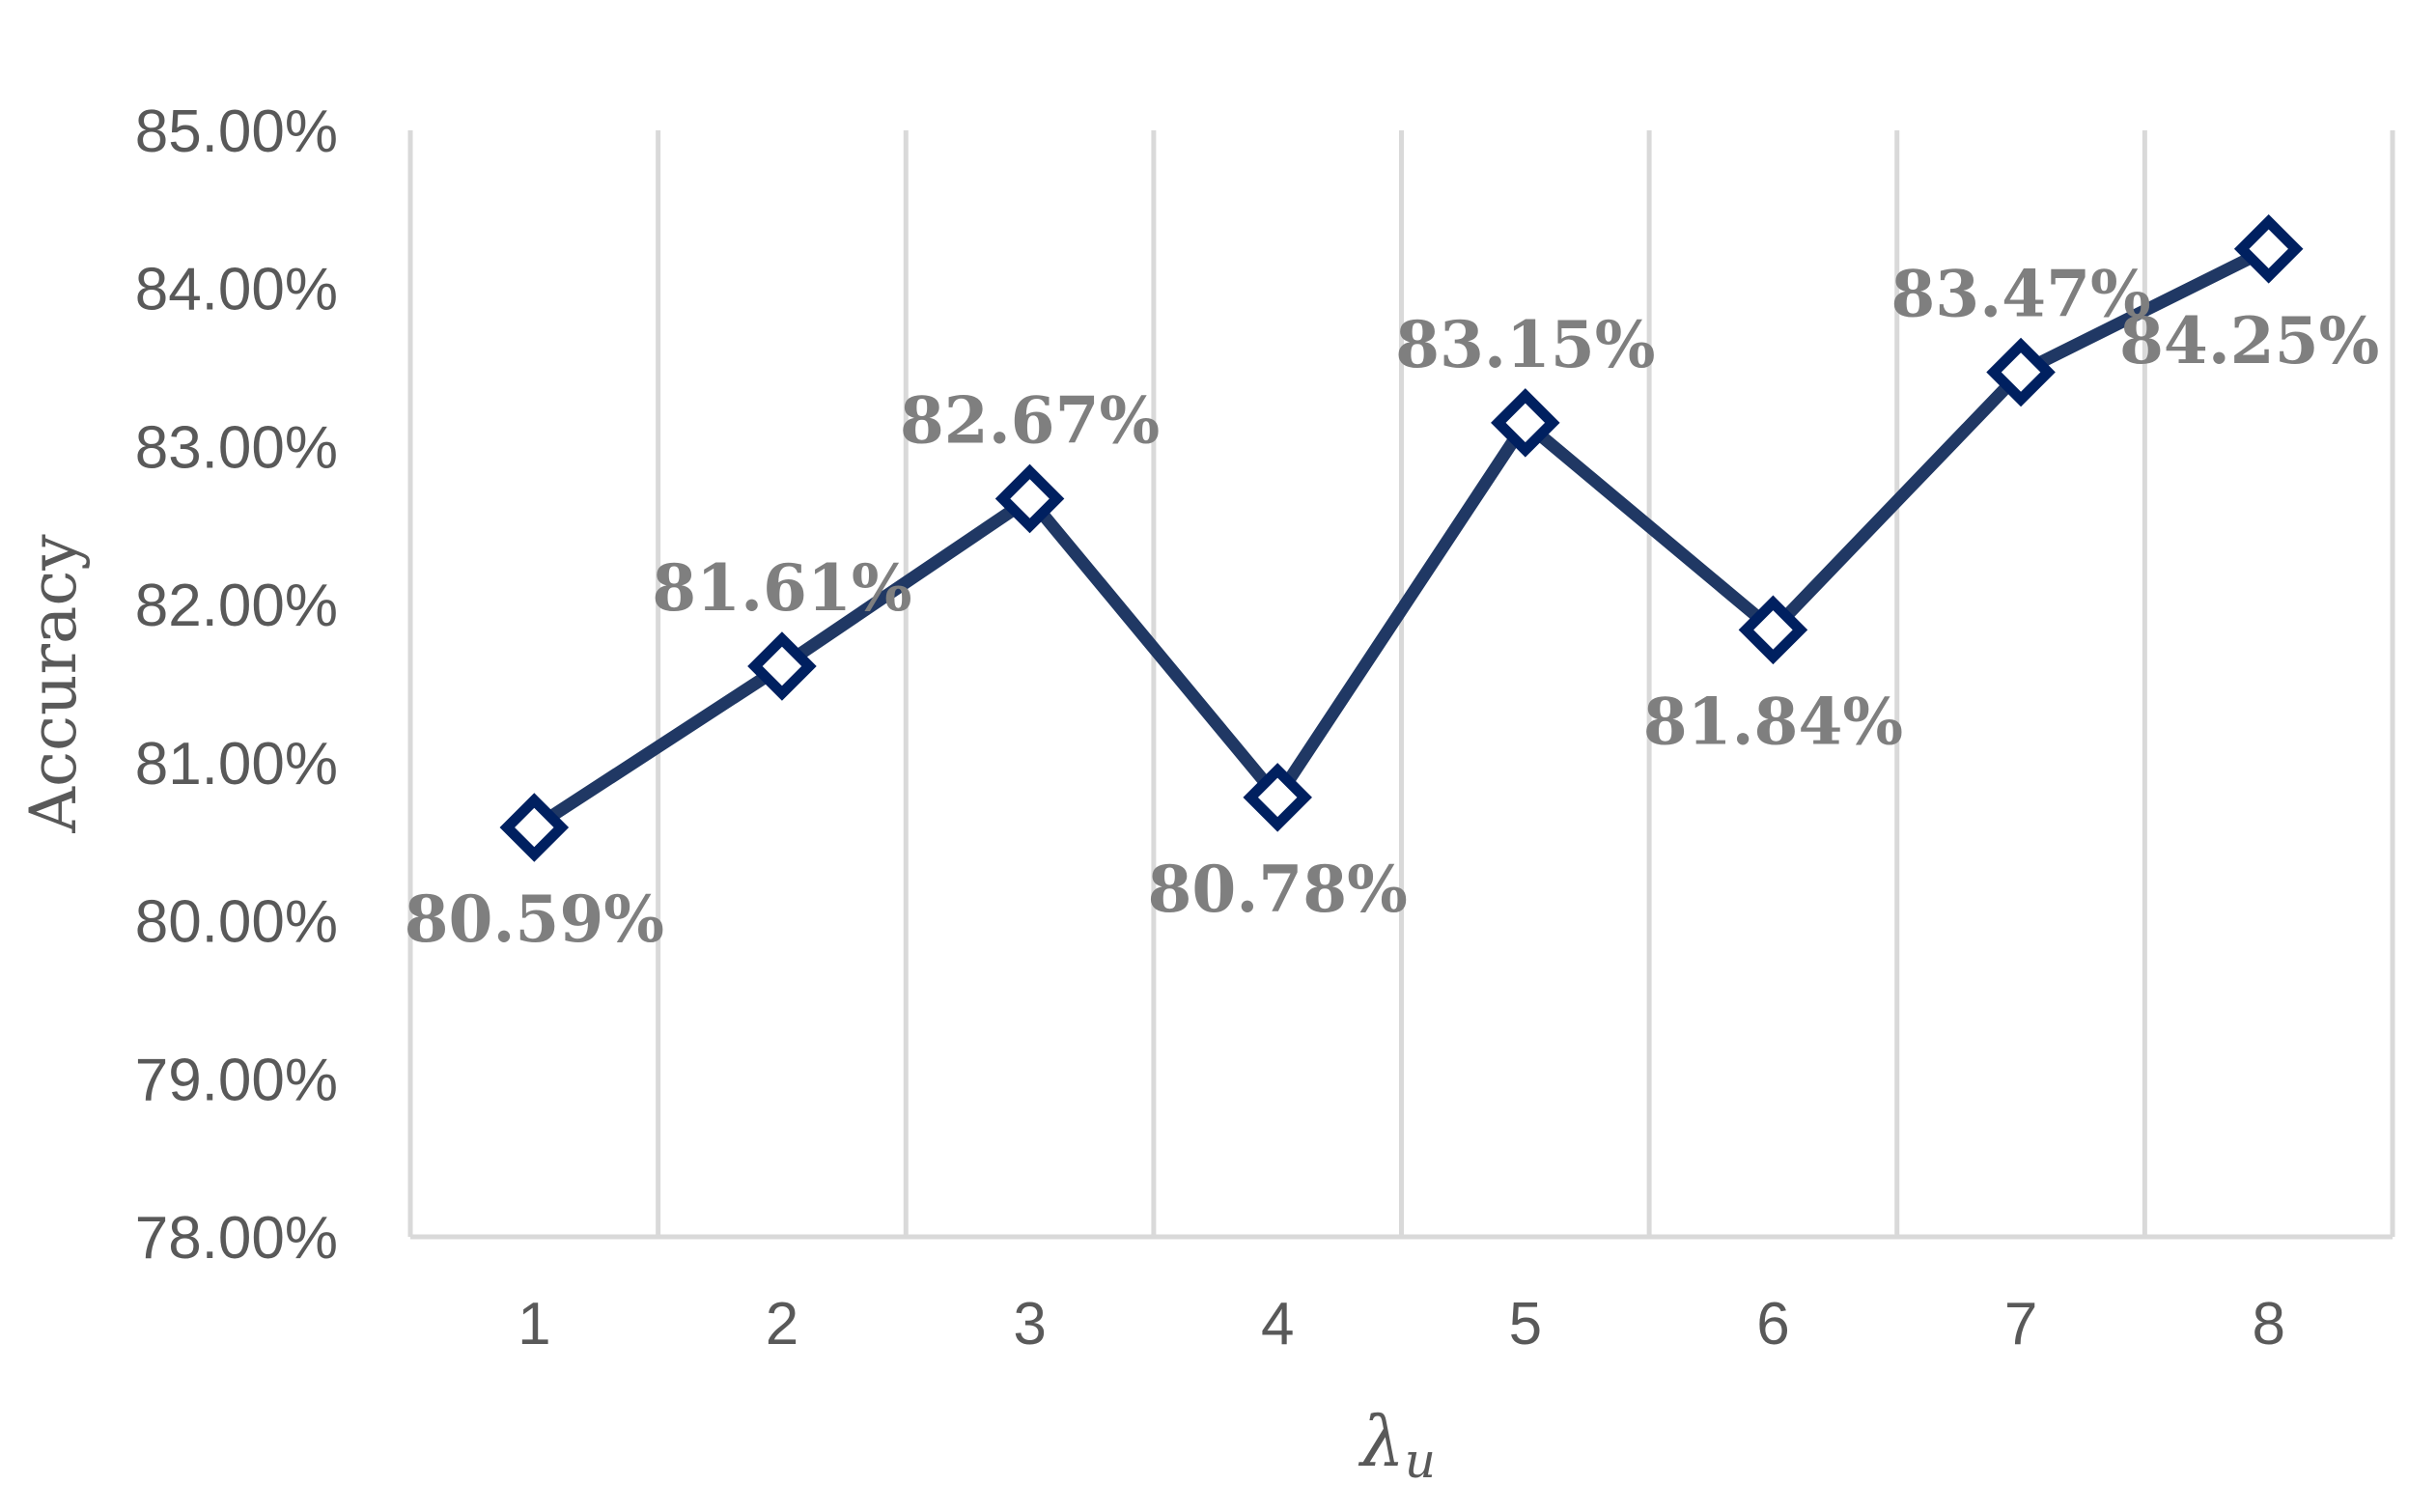 The image size is (2436, 1512). Describe the element at coordinates (1402, 1325) in the screenshot. I see `x-tick-labels: 1 2 3 4 5 6 7 8` at that location.